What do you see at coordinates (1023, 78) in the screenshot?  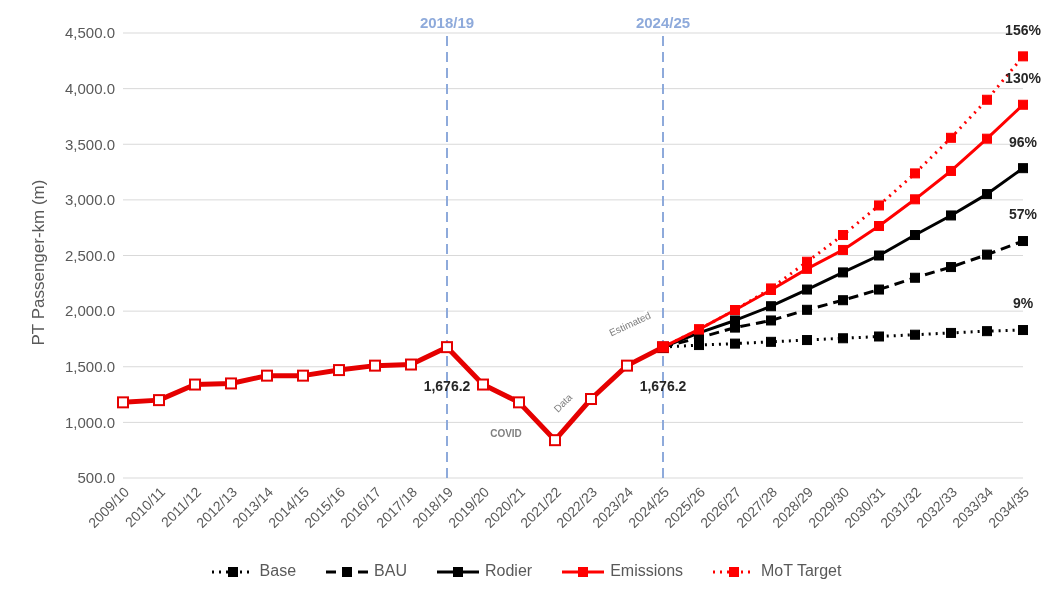 I see `annotation: 130%` at bounding box center [1023, 78].